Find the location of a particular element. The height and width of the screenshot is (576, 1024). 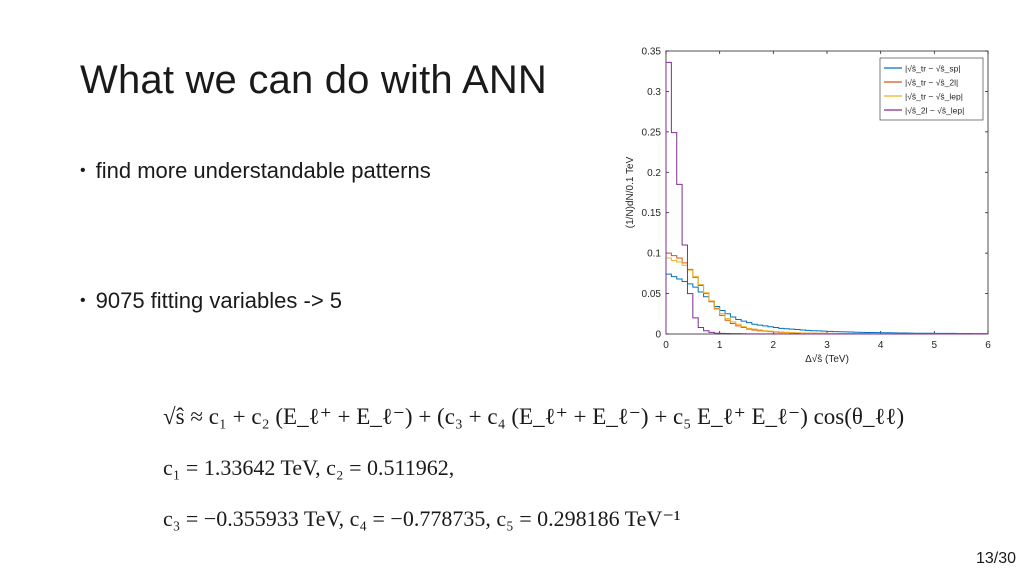

x-tick-label: 1 is located at coordinates (720, 345).